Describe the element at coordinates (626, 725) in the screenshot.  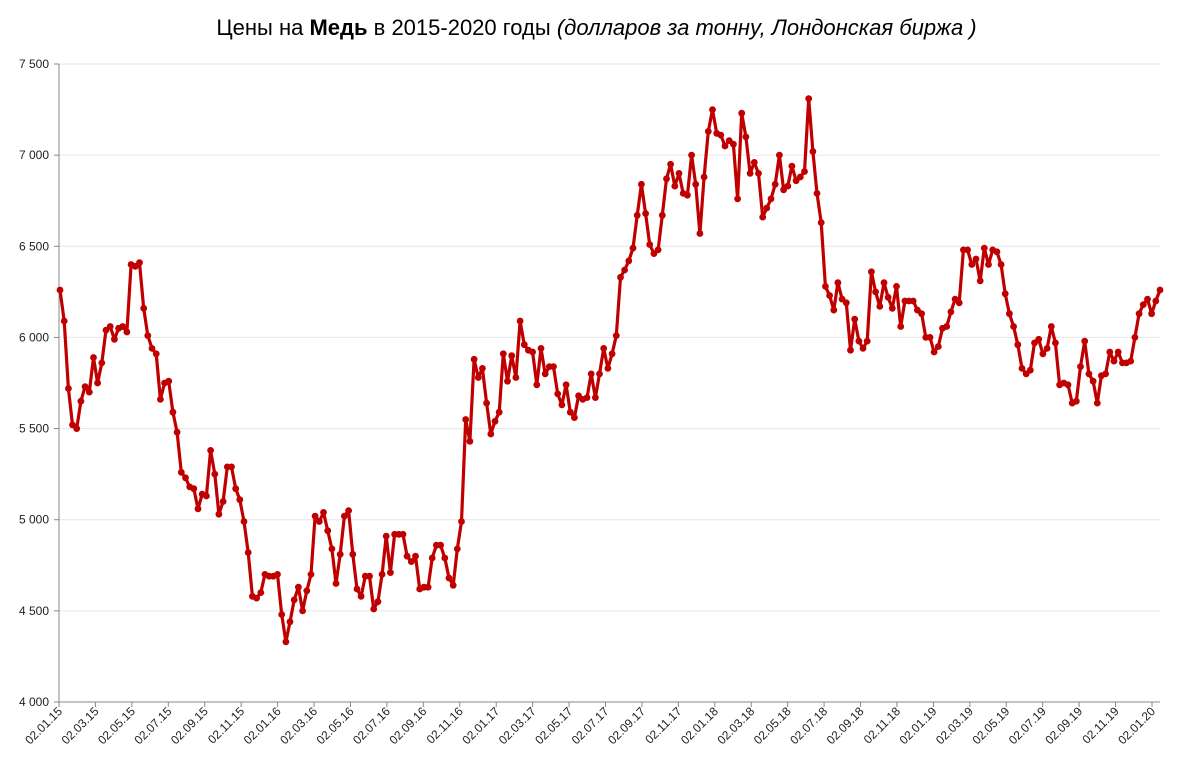
I see `x-tick-label: 02.09.17` at that location.